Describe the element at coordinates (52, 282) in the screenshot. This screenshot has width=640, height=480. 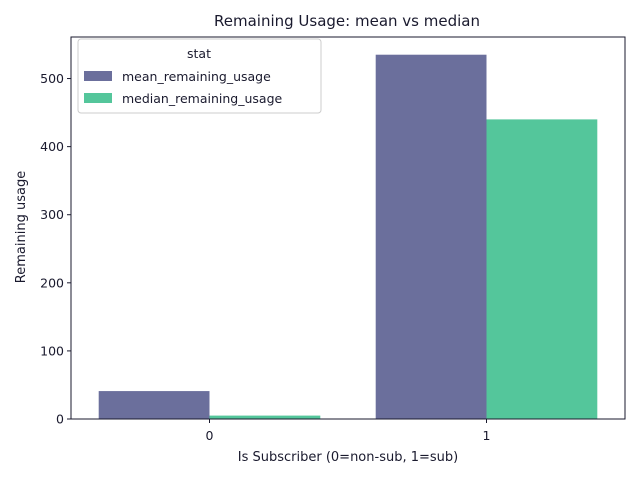
I see `y-tick-label: 200` at that location.